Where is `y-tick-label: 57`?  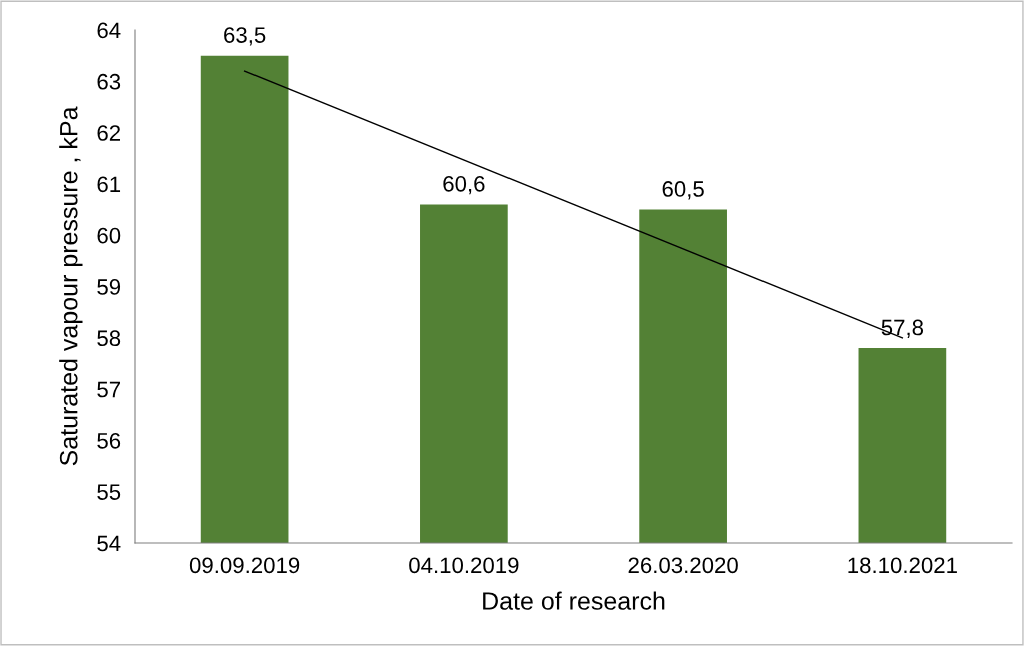
y-tick-label: 57 is located at coordinates (108, 389).